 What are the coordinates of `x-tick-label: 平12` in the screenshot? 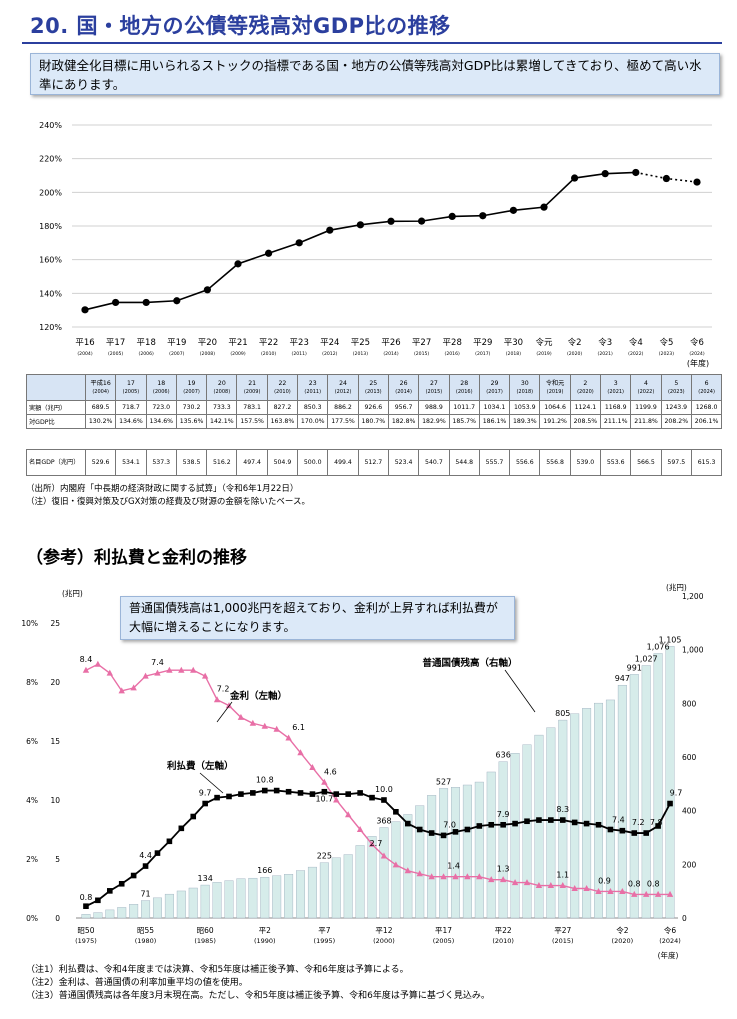 It's located at (383, 930).